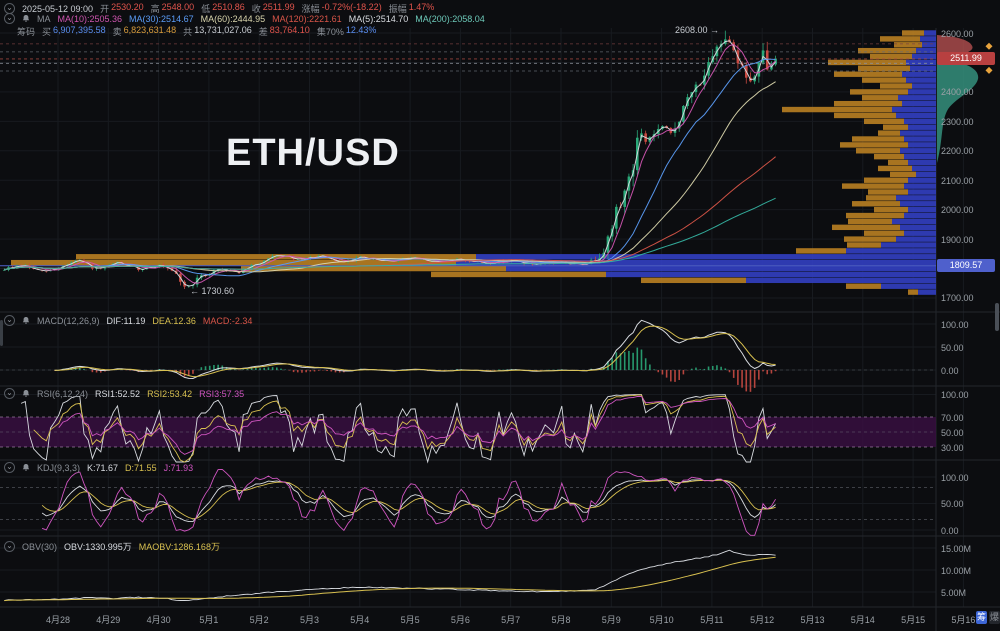 Image resolution: width=1000 pixels, height=631 pixels. I want to click on macd-dea: DEA:12.36, so click(174, 320).